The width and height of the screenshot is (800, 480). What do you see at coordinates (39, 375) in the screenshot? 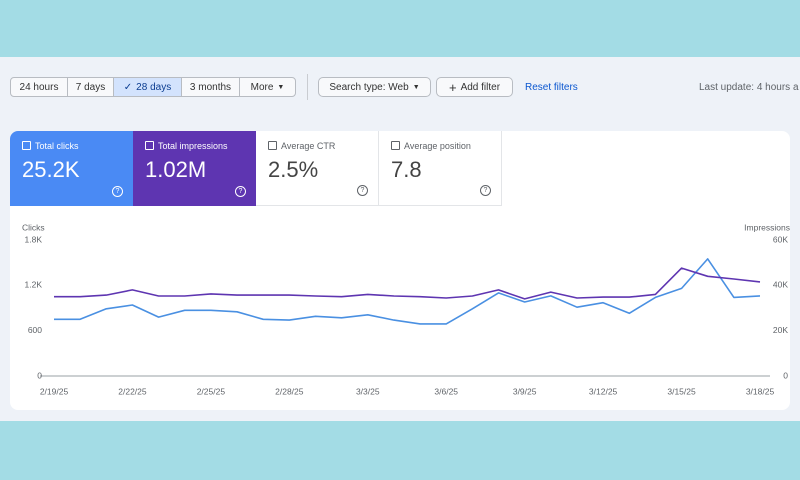
I see `y-tick-label: 0` at bounding box center [39, 375].